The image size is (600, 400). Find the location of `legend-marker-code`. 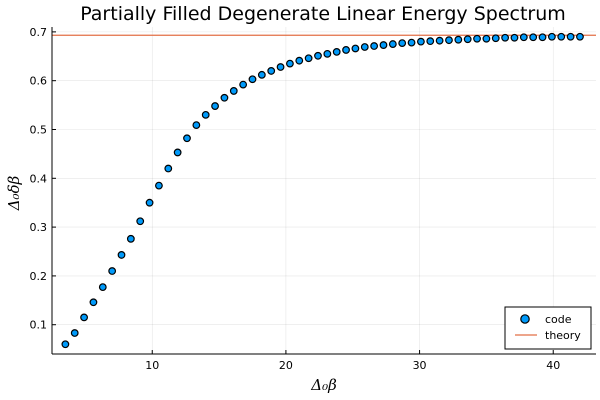

legend-marker-code is located at coordinates (525, 319).